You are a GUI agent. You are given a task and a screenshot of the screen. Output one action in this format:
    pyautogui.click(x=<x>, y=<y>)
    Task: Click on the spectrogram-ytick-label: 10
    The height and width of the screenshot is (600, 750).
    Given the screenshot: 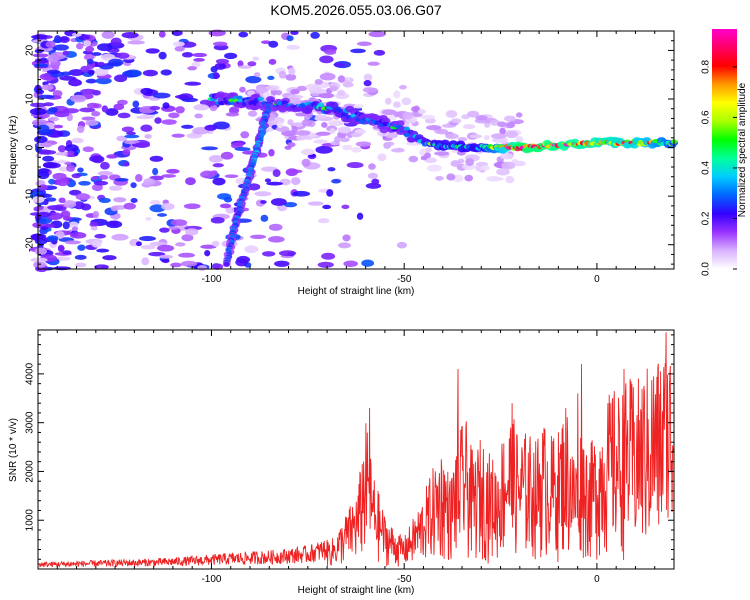 What is the action you would take?
    pyautogui.click(x=30, y=99)
    